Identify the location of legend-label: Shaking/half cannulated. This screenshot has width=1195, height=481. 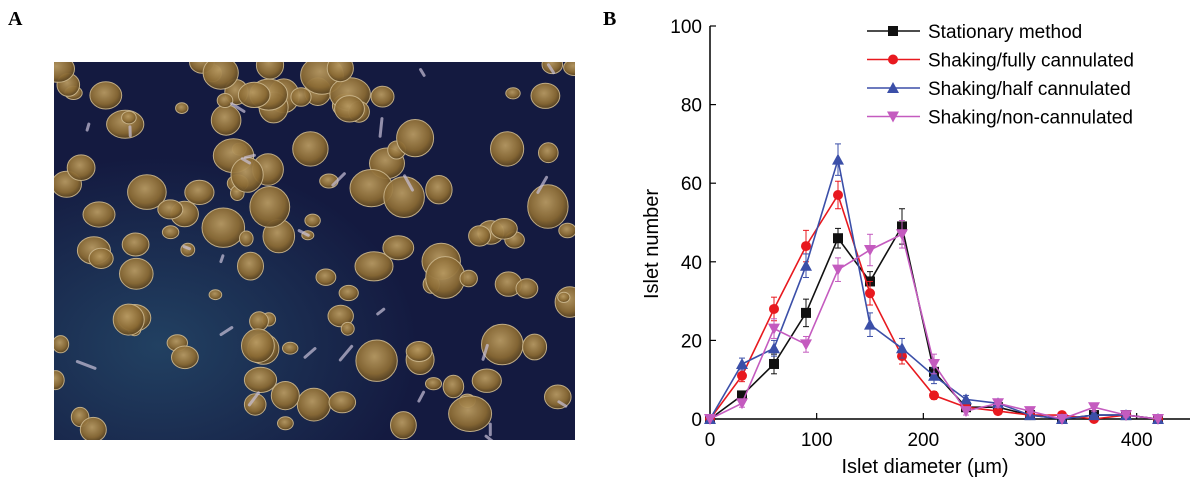
(1029, 89).